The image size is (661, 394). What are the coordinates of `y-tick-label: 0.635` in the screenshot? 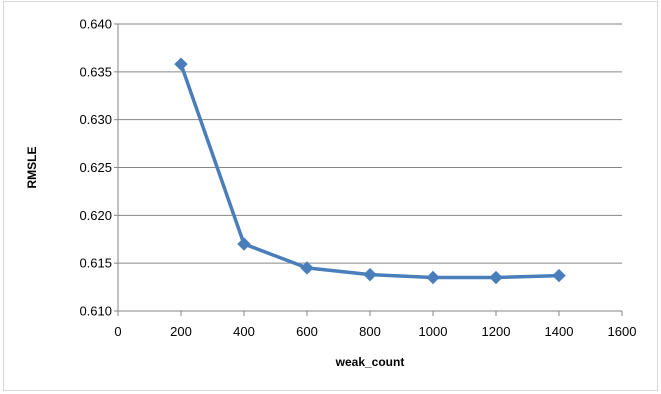 It's located at (95, 71).